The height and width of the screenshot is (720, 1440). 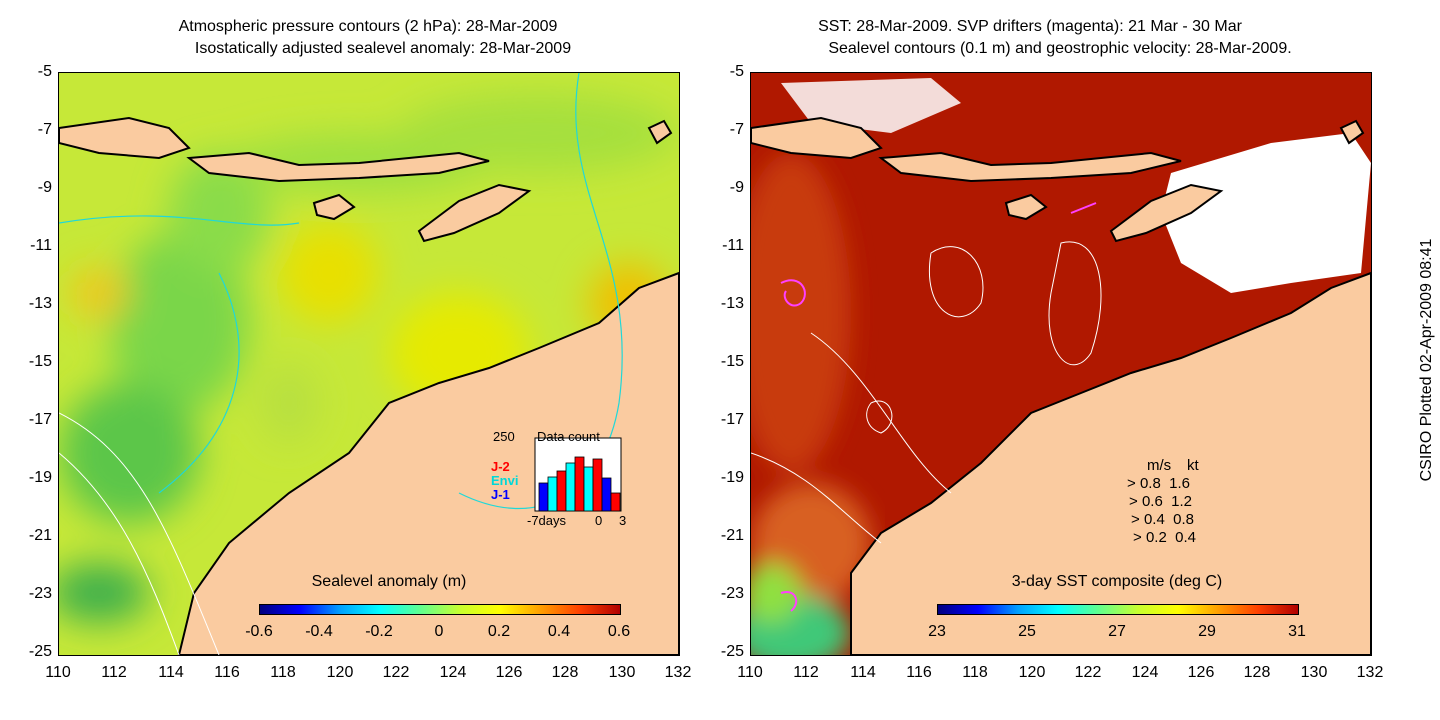 What do you see at coordinates (559, 631) in the screenshot?
I see `sla-tick: 0.4` at bounding box center [559, 631].